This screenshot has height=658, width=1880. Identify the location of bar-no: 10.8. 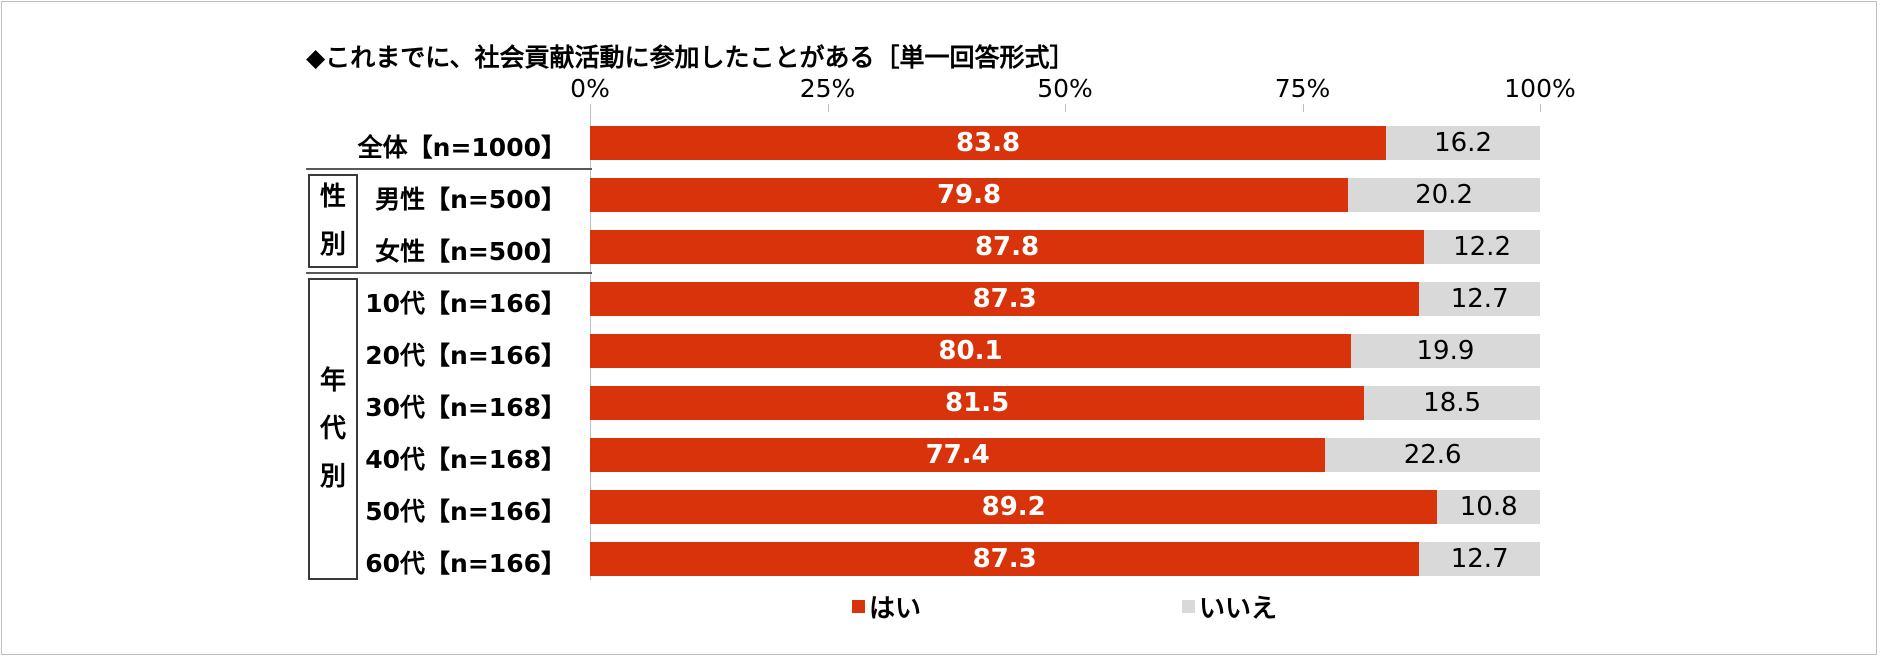
(1488, 507).